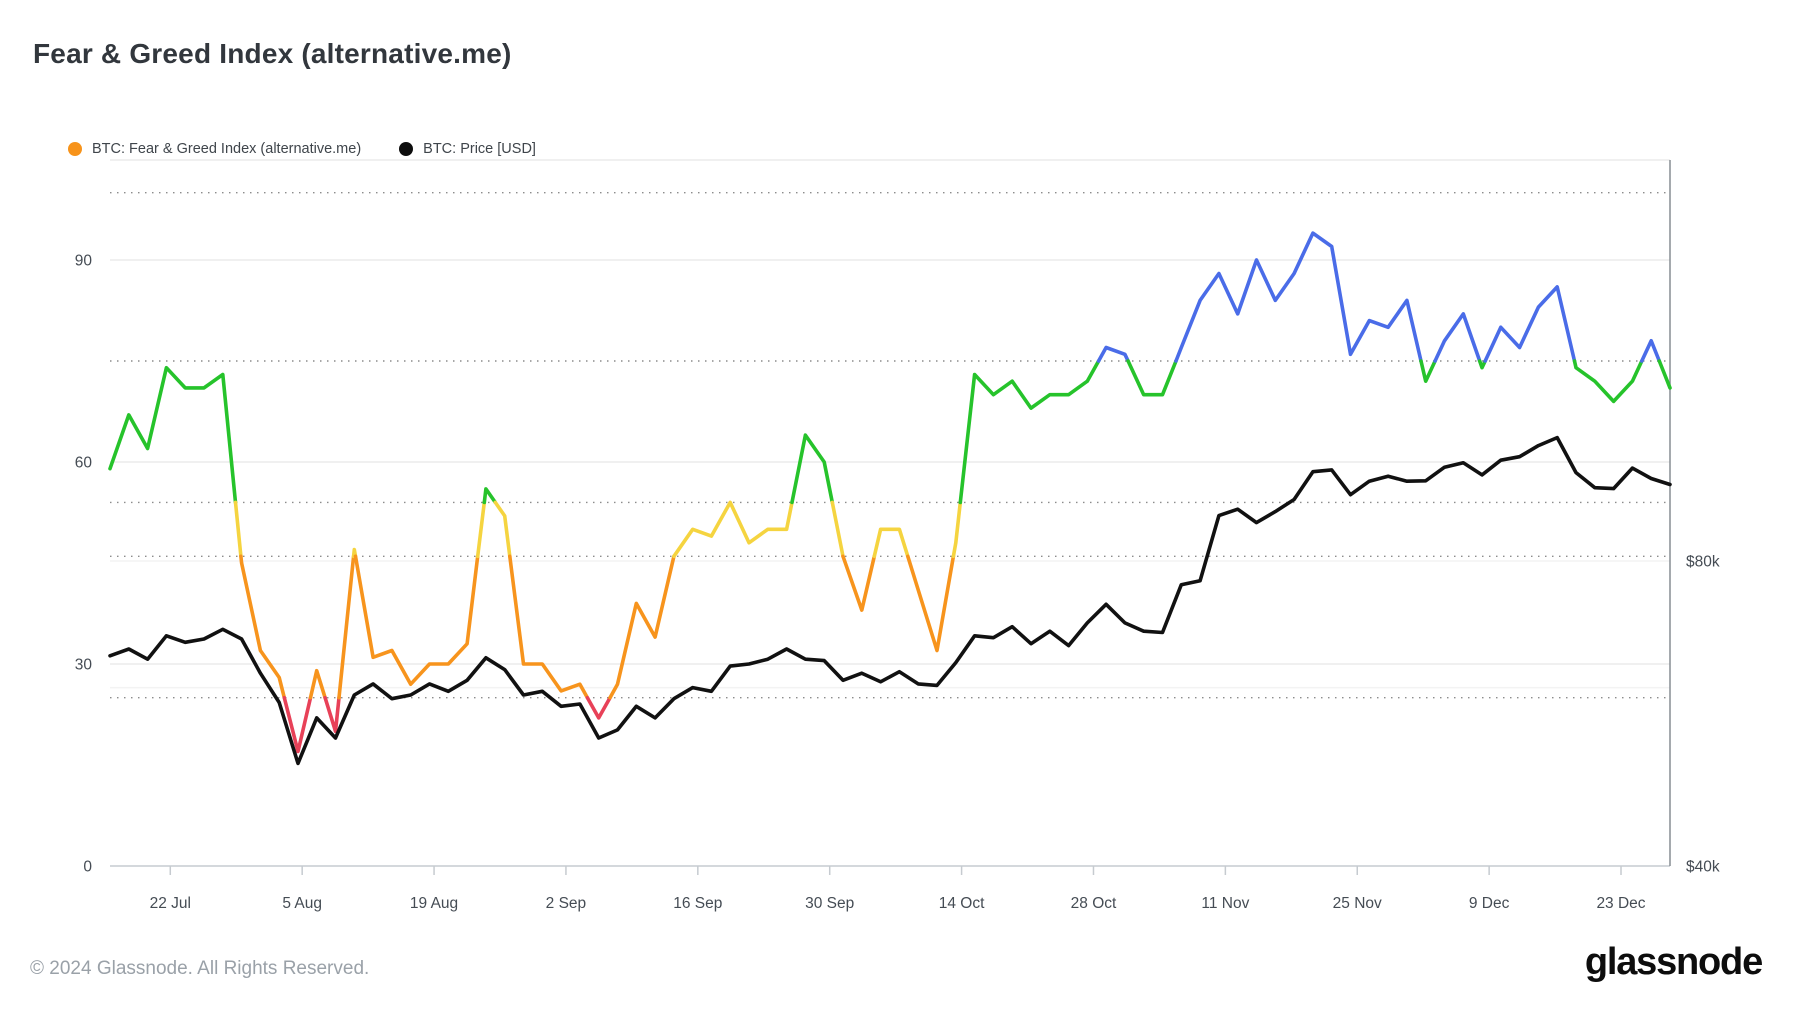 The height and width of the screenshot is (1013, 1800). Describe the element at coordinates (1703, 867) in the screenshot. I see `y-right-label-40k: $40k` at that location.